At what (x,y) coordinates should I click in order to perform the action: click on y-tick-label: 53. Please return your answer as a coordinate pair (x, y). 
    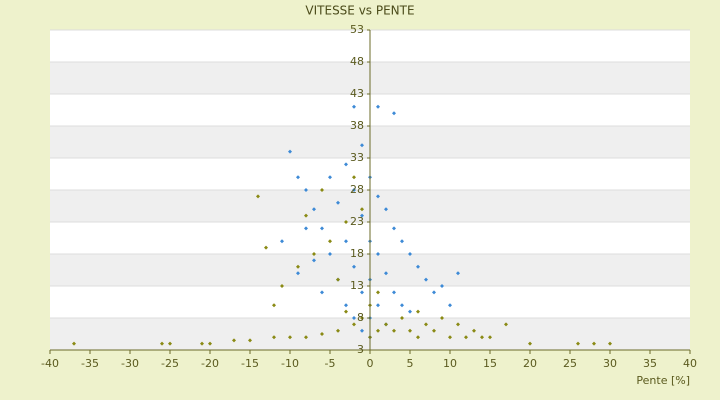
    Looking at the image, I should click on (357, 29).